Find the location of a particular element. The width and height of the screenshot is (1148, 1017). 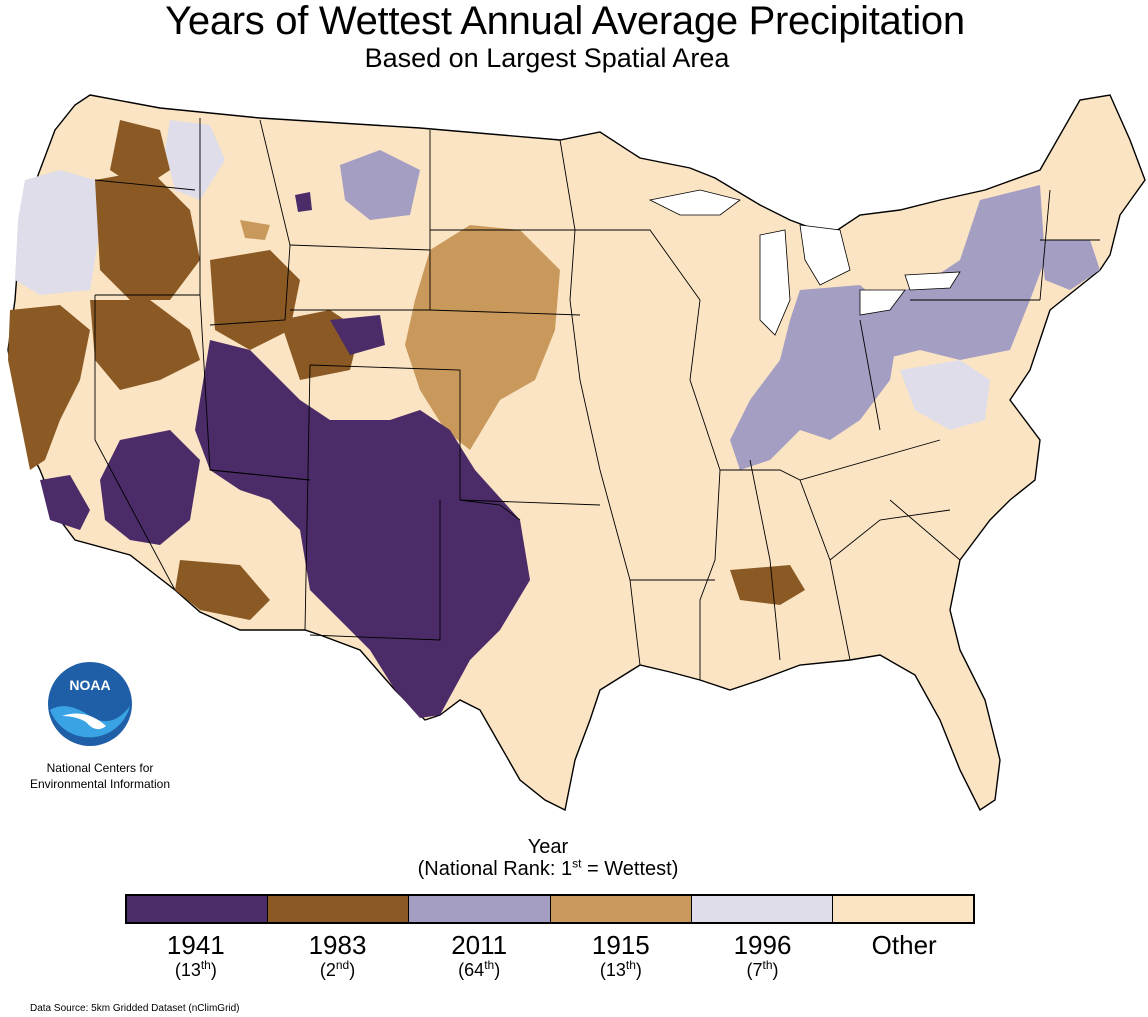

legend-label-2011: 2011 (64th) is located at coordinates (479, 955).